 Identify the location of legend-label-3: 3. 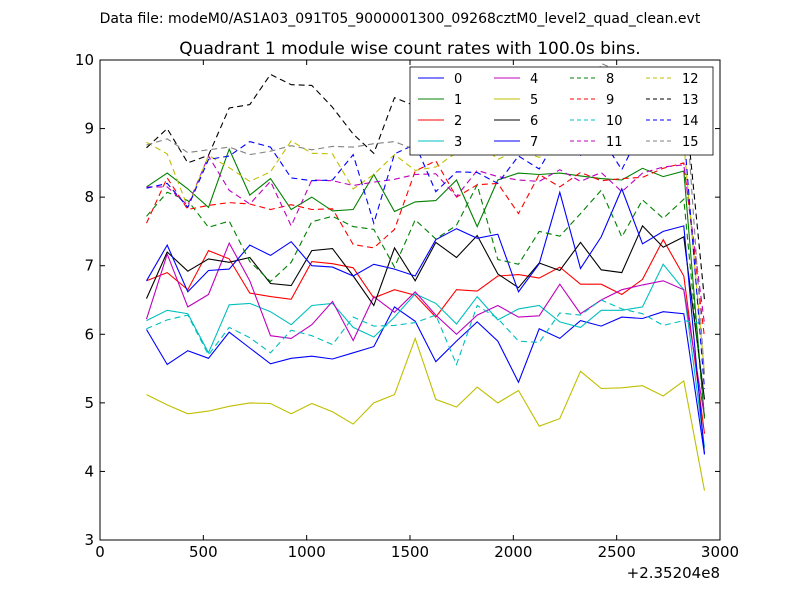
(458, 142).